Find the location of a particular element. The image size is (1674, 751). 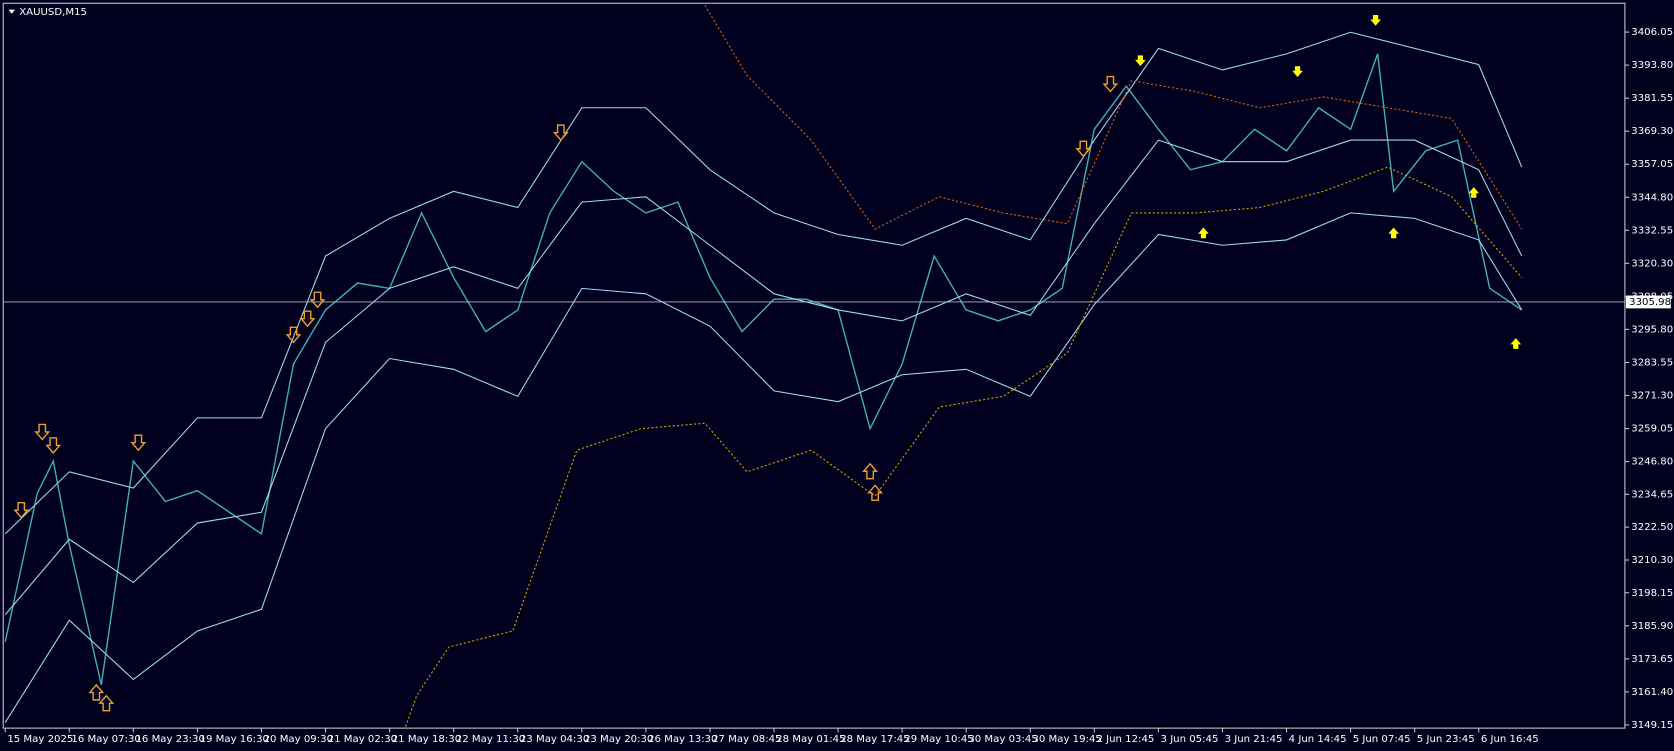

x-tick-label: 2 Jun 12:45 is located at coordinates (1125, 739).